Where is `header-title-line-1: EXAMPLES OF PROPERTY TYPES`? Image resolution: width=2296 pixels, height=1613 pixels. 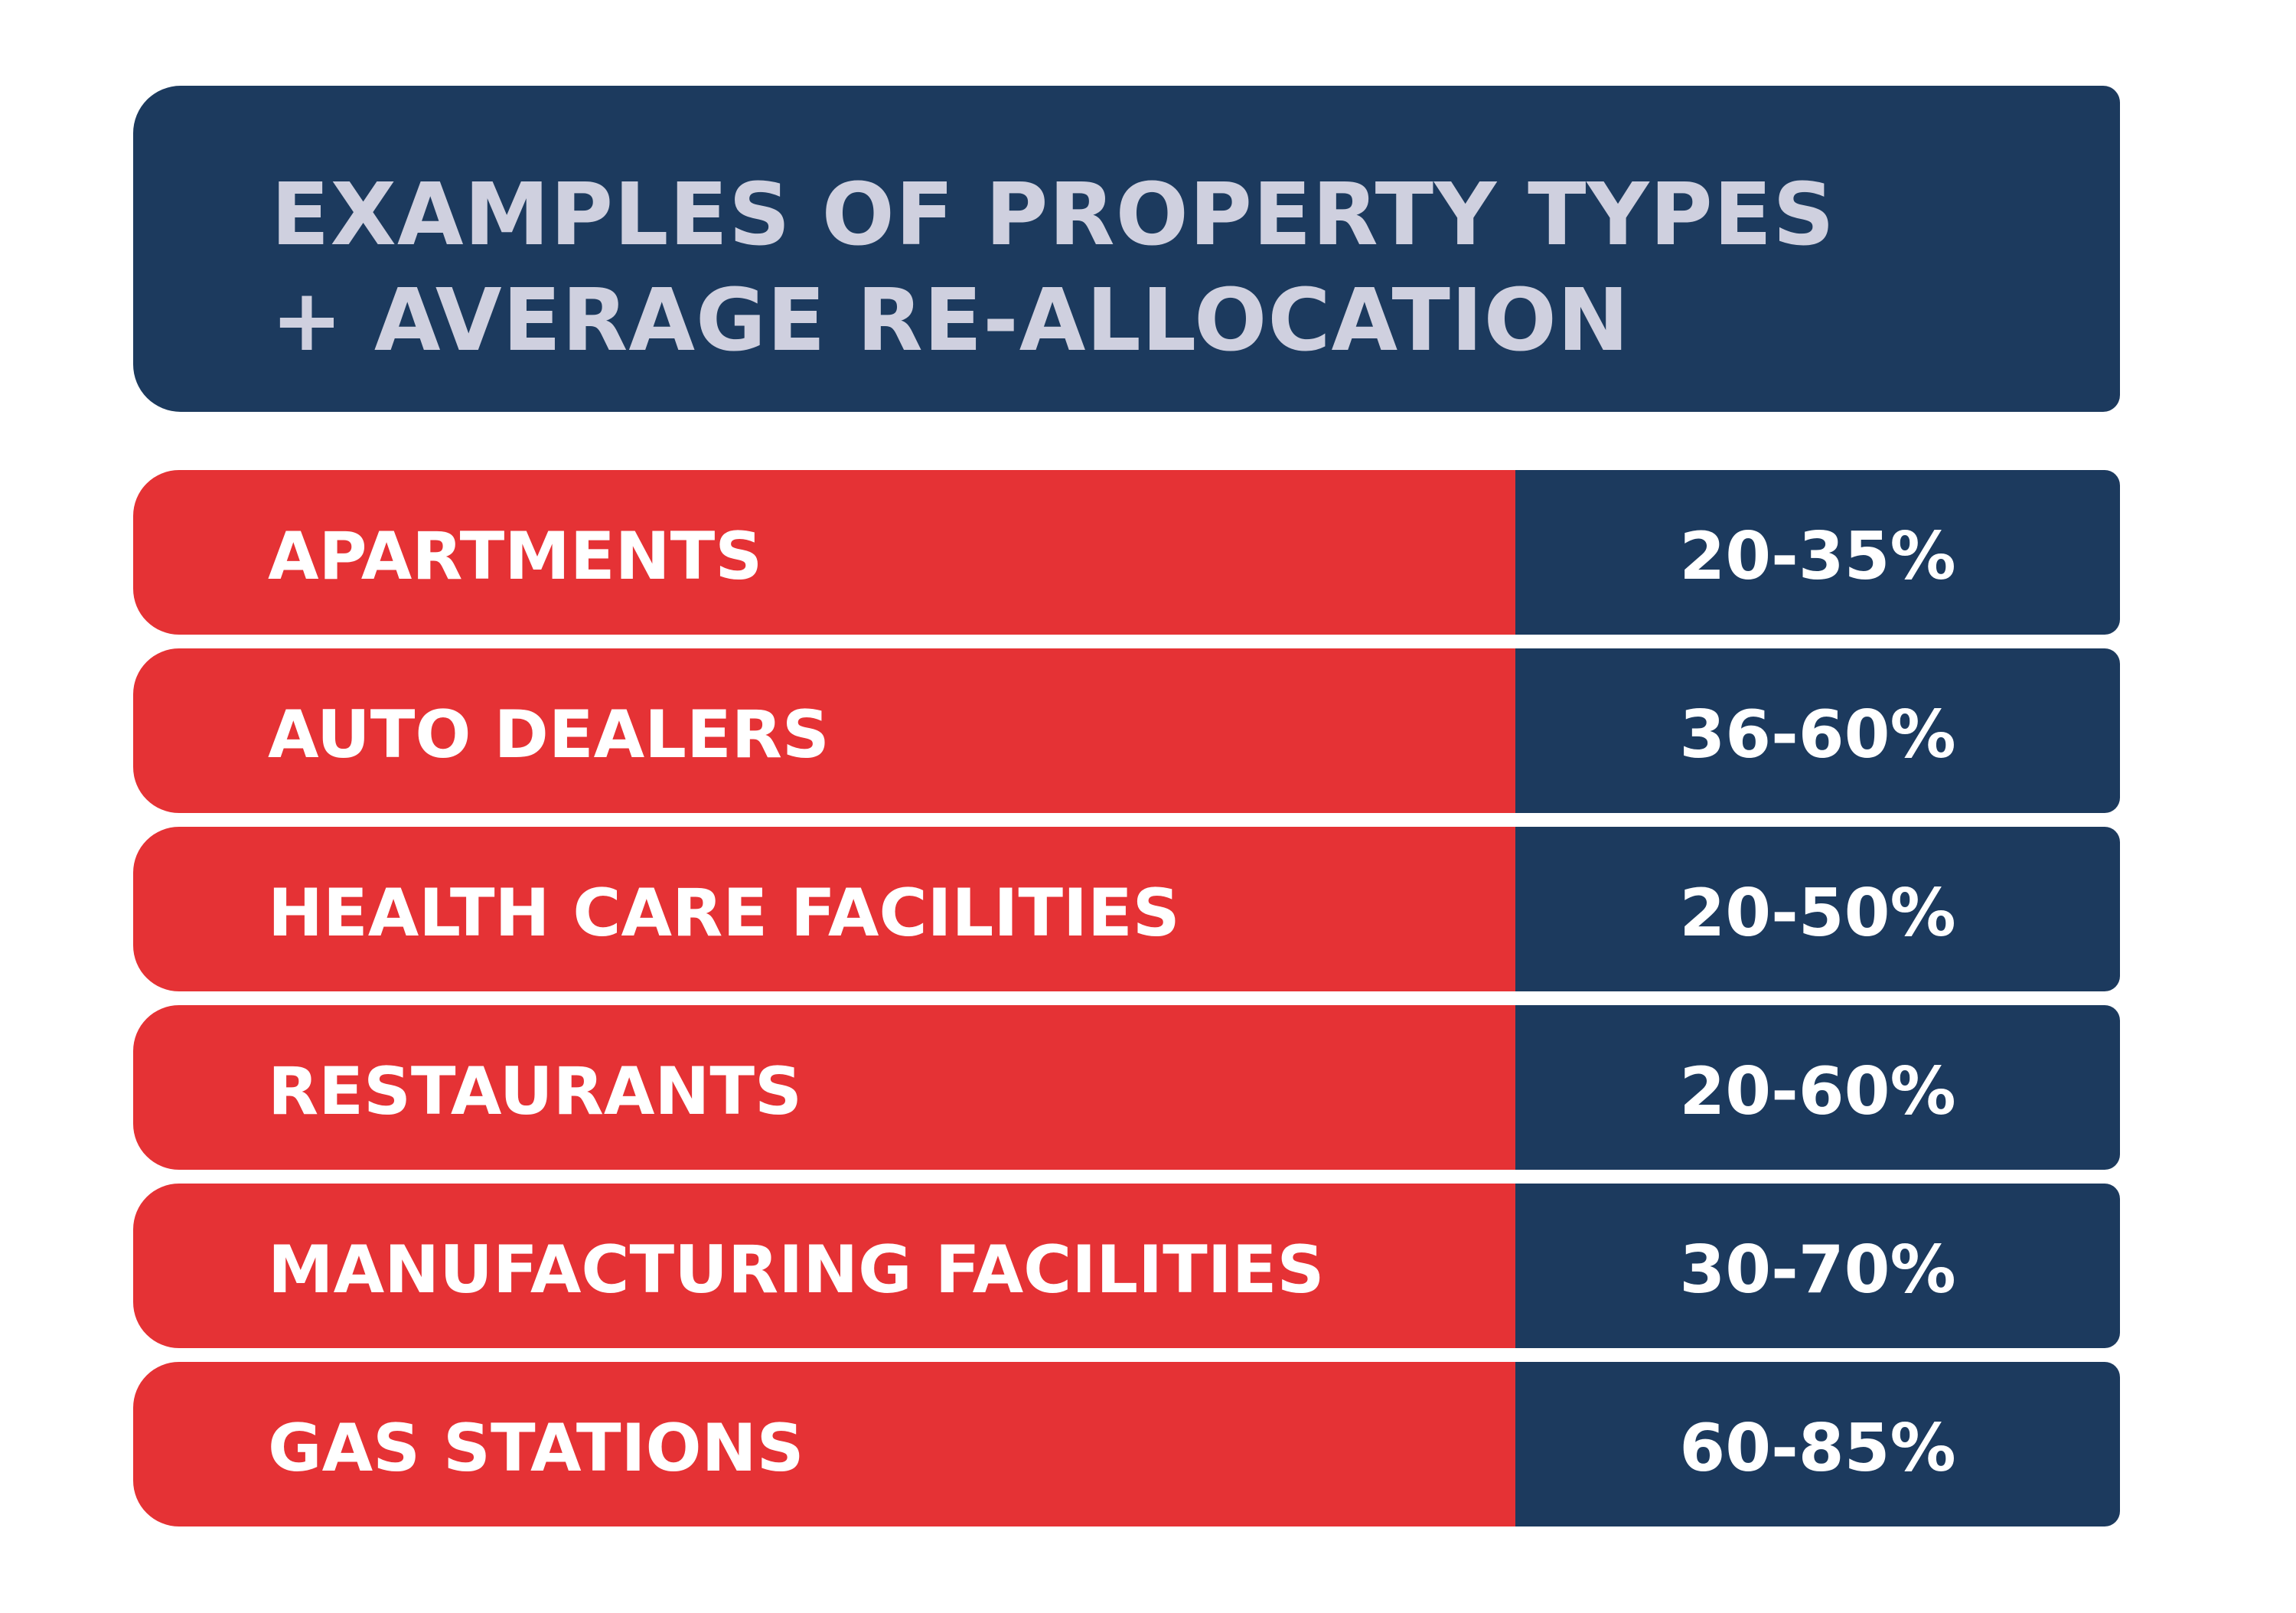
header-title-line-1: EXAMPLES OF PROPERTY TYPES is located at coordinates (1053, 215).